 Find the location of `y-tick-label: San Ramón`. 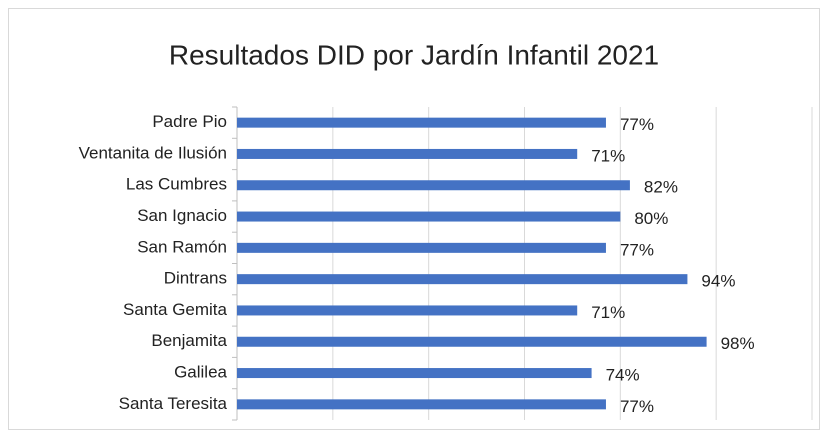

y-tick-label: San Ramón is located at coordinates (182, 246).